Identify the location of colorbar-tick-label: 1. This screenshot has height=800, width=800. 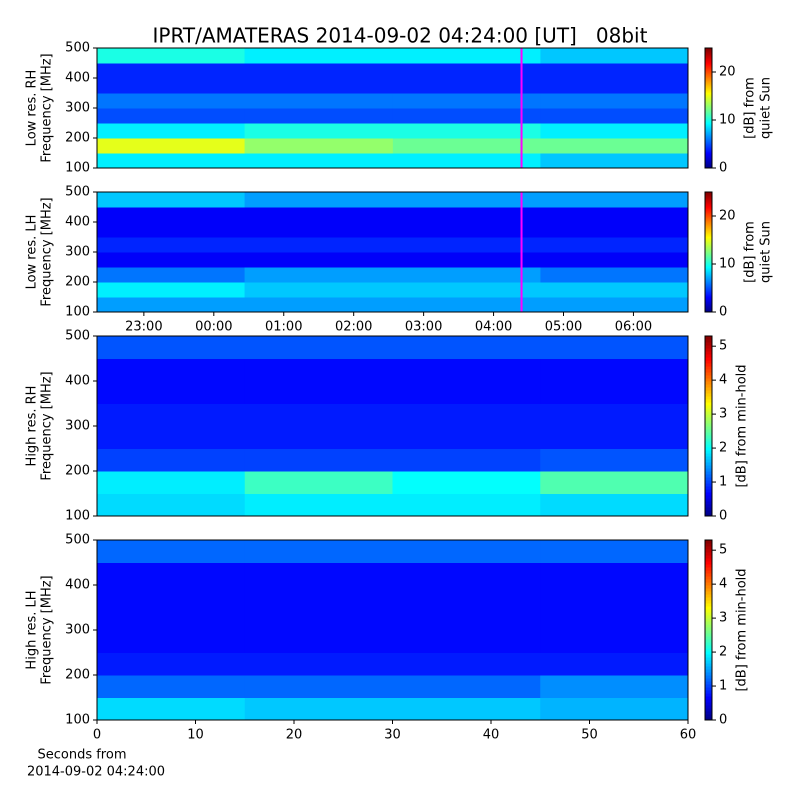
(723, 686).